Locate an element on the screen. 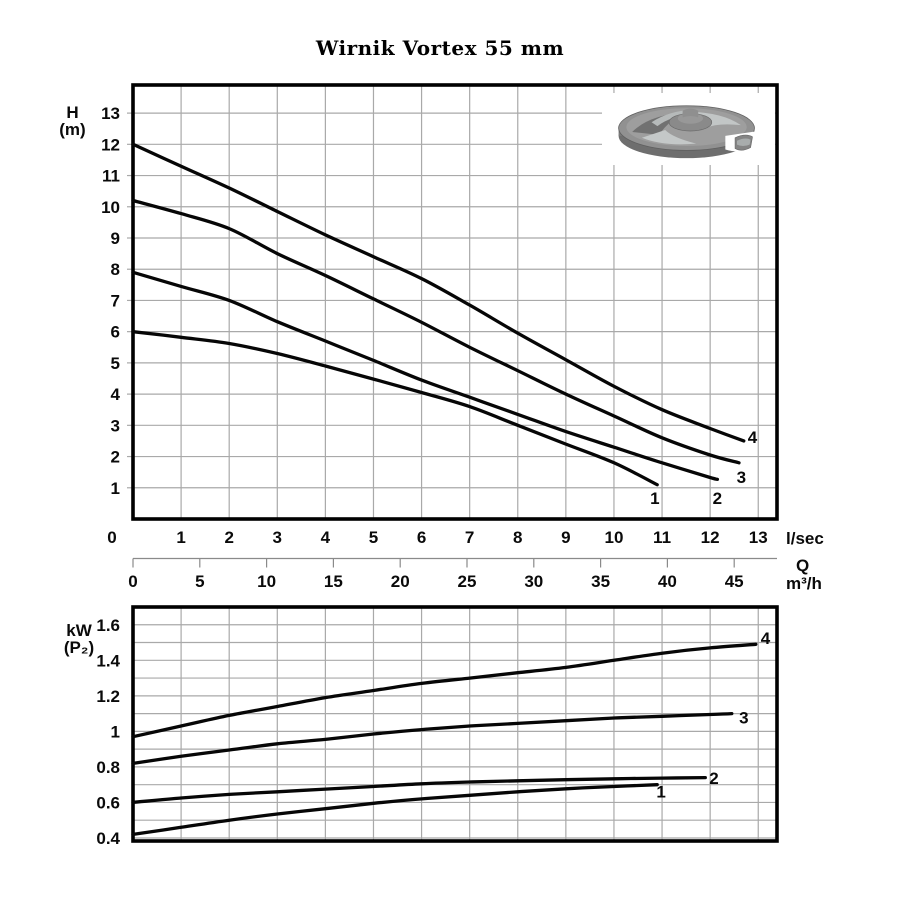 This screenshot has width=900, height=900. bottom-chart-y-axis-label: kW (P₂) is located at coordinates (79, 639).